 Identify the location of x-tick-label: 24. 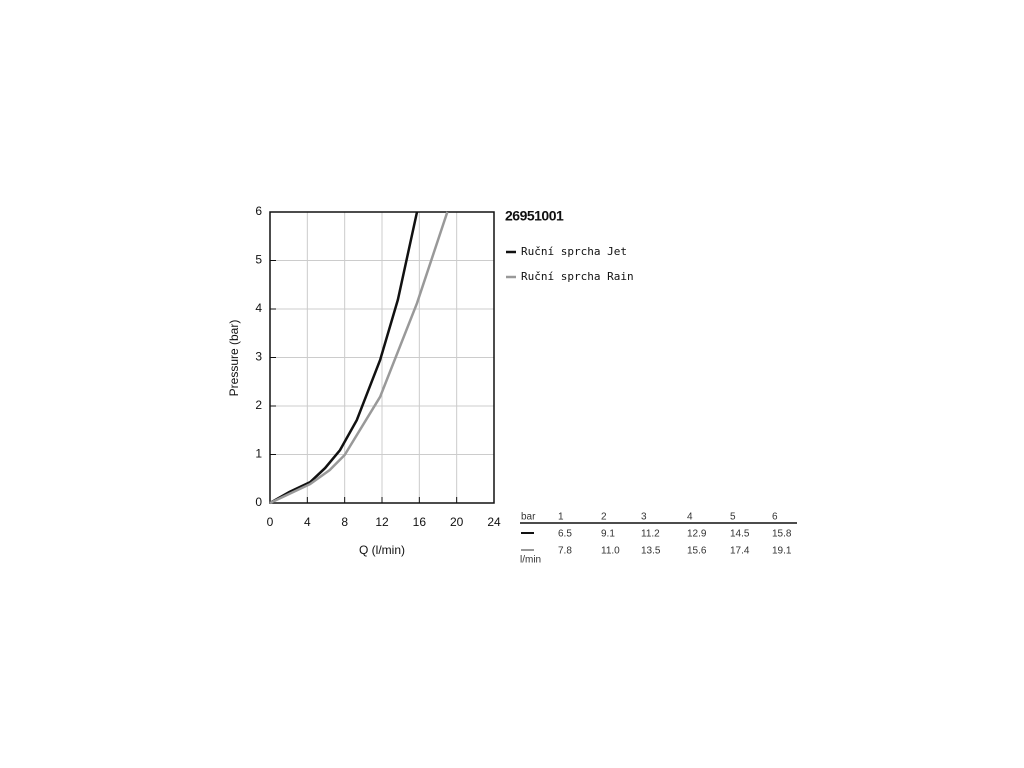
(494, 522).